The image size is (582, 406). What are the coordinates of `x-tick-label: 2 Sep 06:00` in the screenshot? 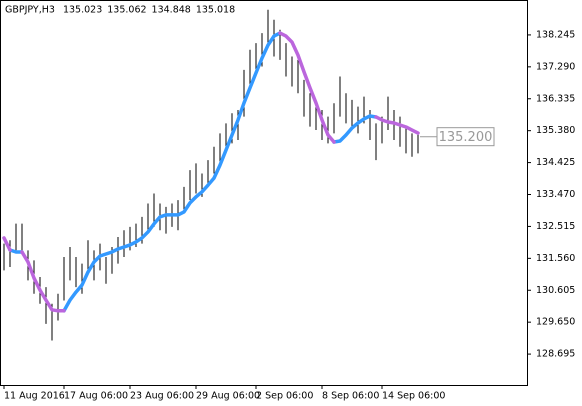 It's located at (284, 396).